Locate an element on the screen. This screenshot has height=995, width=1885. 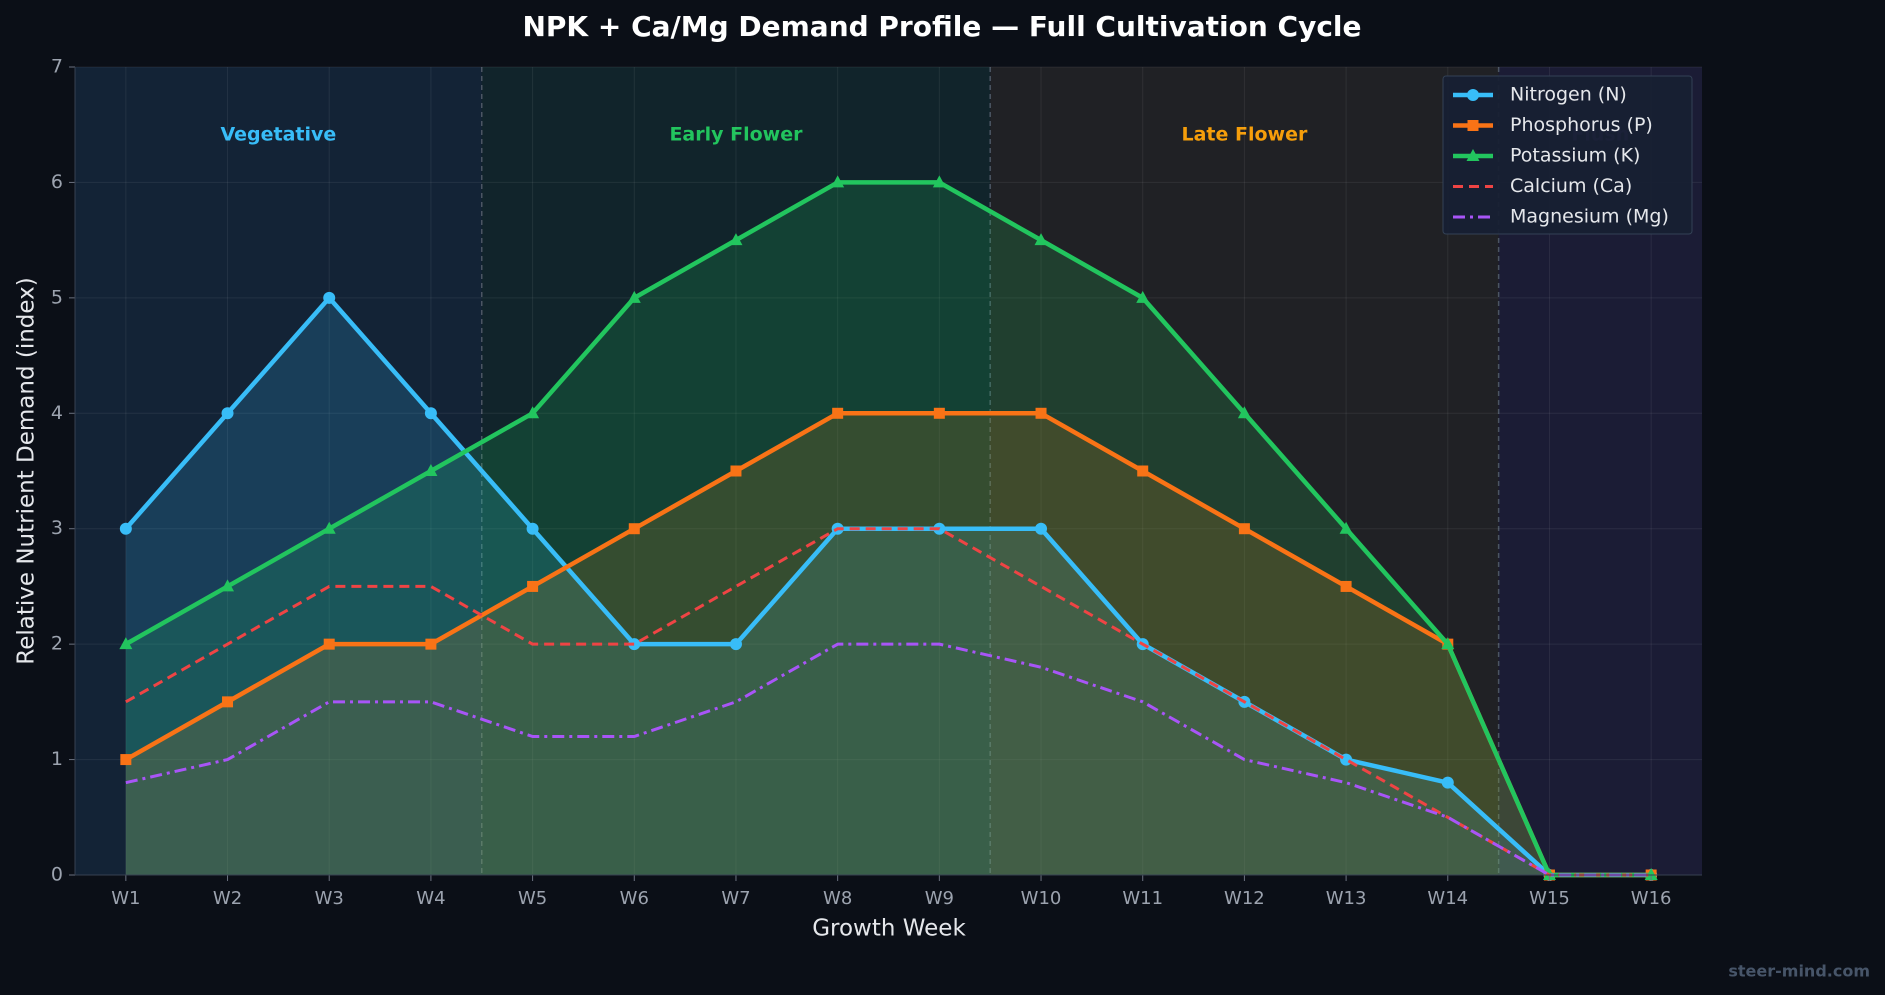
y-tick-label: 2 is located at coordinates (57, 644).